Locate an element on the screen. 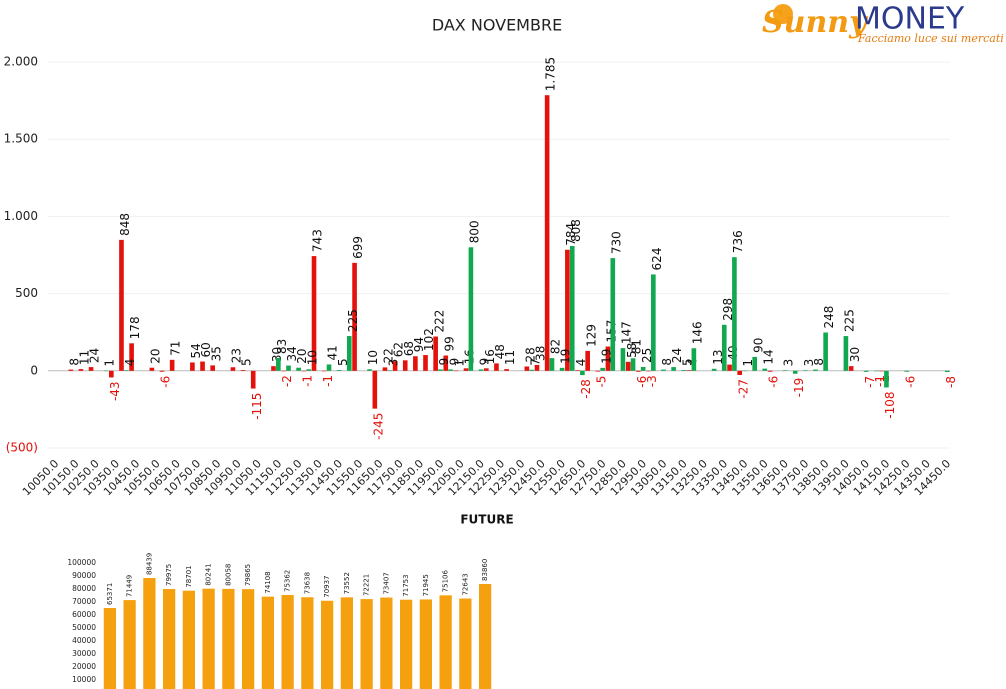  y-tick-label: 50000 is located at coordinates (84, 627).